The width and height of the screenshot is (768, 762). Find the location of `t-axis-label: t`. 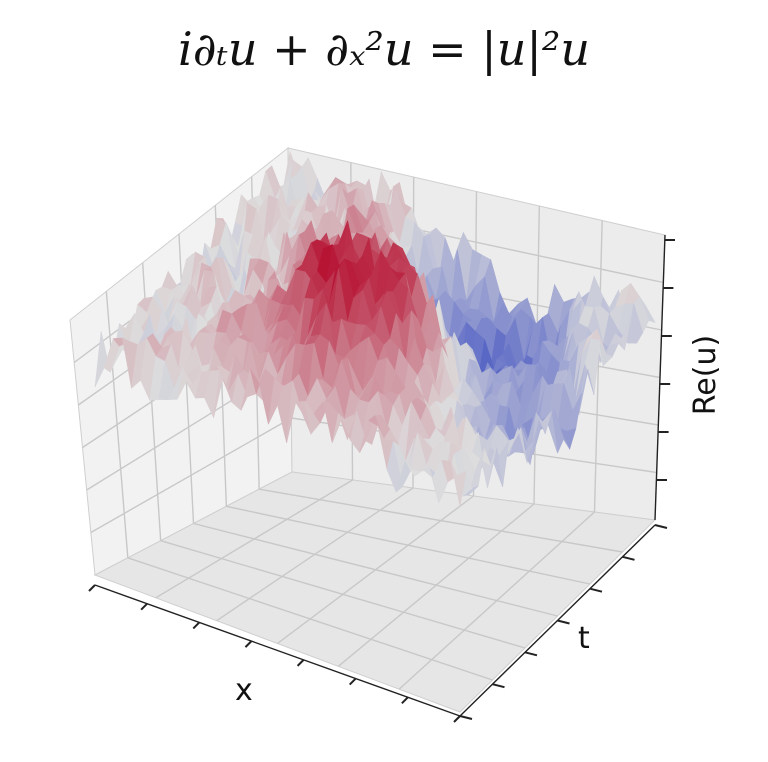

t-axis-label: t is located at coordinates (584, 638).